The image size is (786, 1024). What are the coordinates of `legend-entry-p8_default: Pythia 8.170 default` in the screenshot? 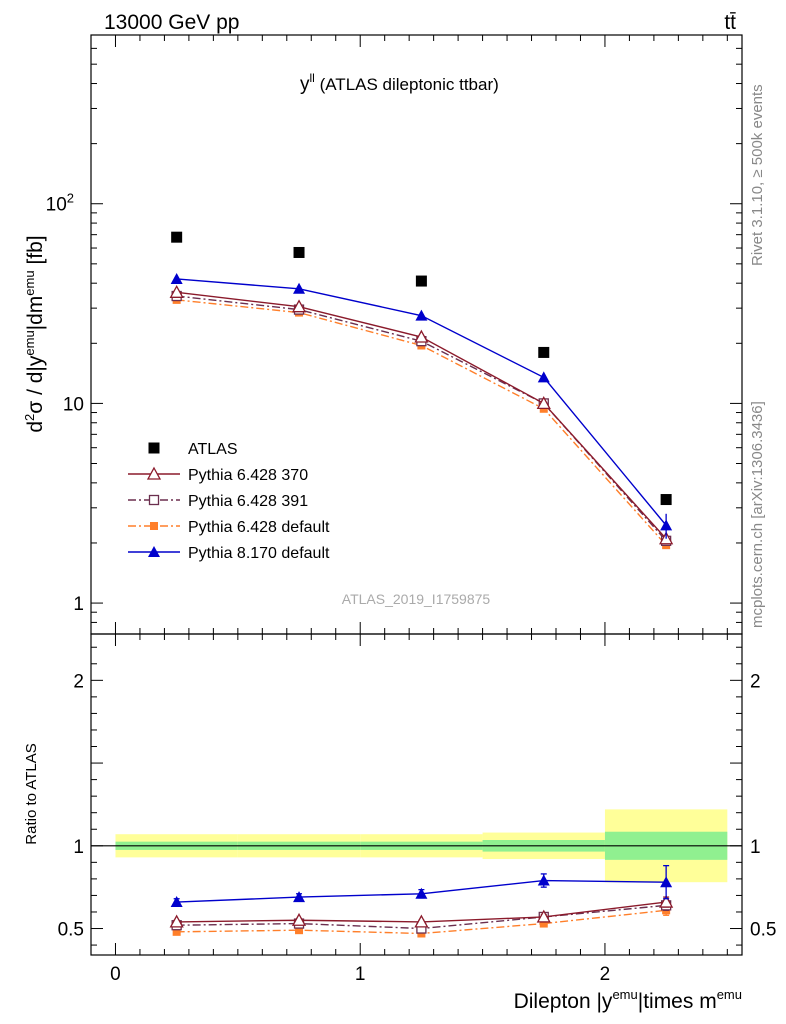 It's located at (229, 553).